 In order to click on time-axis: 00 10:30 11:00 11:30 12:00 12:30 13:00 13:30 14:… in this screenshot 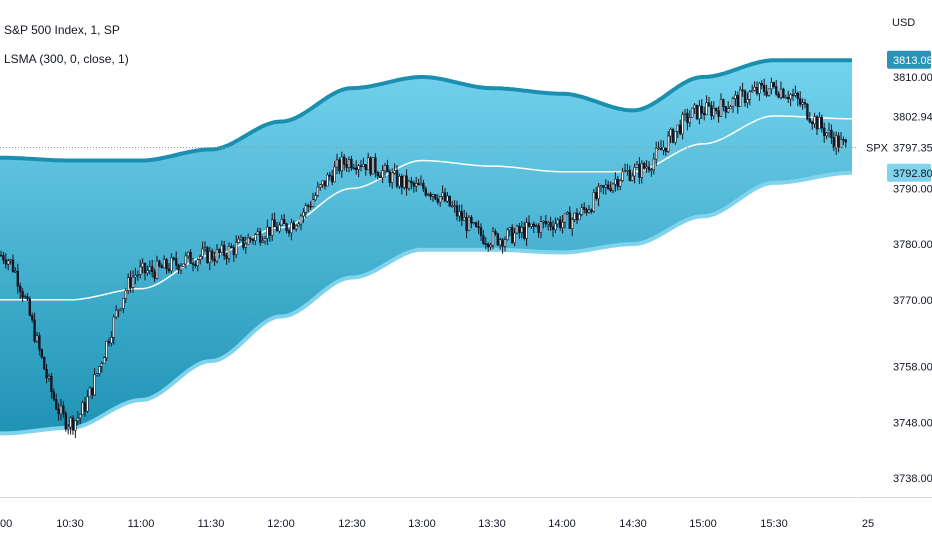, I will do `click(437, 524)`.